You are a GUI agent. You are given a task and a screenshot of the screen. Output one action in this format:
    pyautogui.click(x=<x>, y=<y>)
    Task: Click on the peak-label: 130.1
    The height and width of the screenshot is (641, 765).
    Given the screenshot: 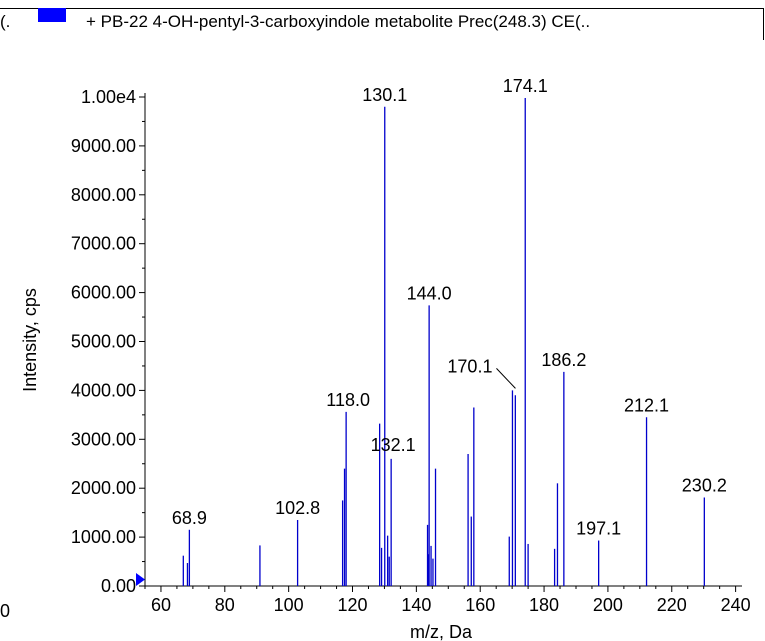 What is the action you would take?
    pyautogui.click(x=384, y=95)
    